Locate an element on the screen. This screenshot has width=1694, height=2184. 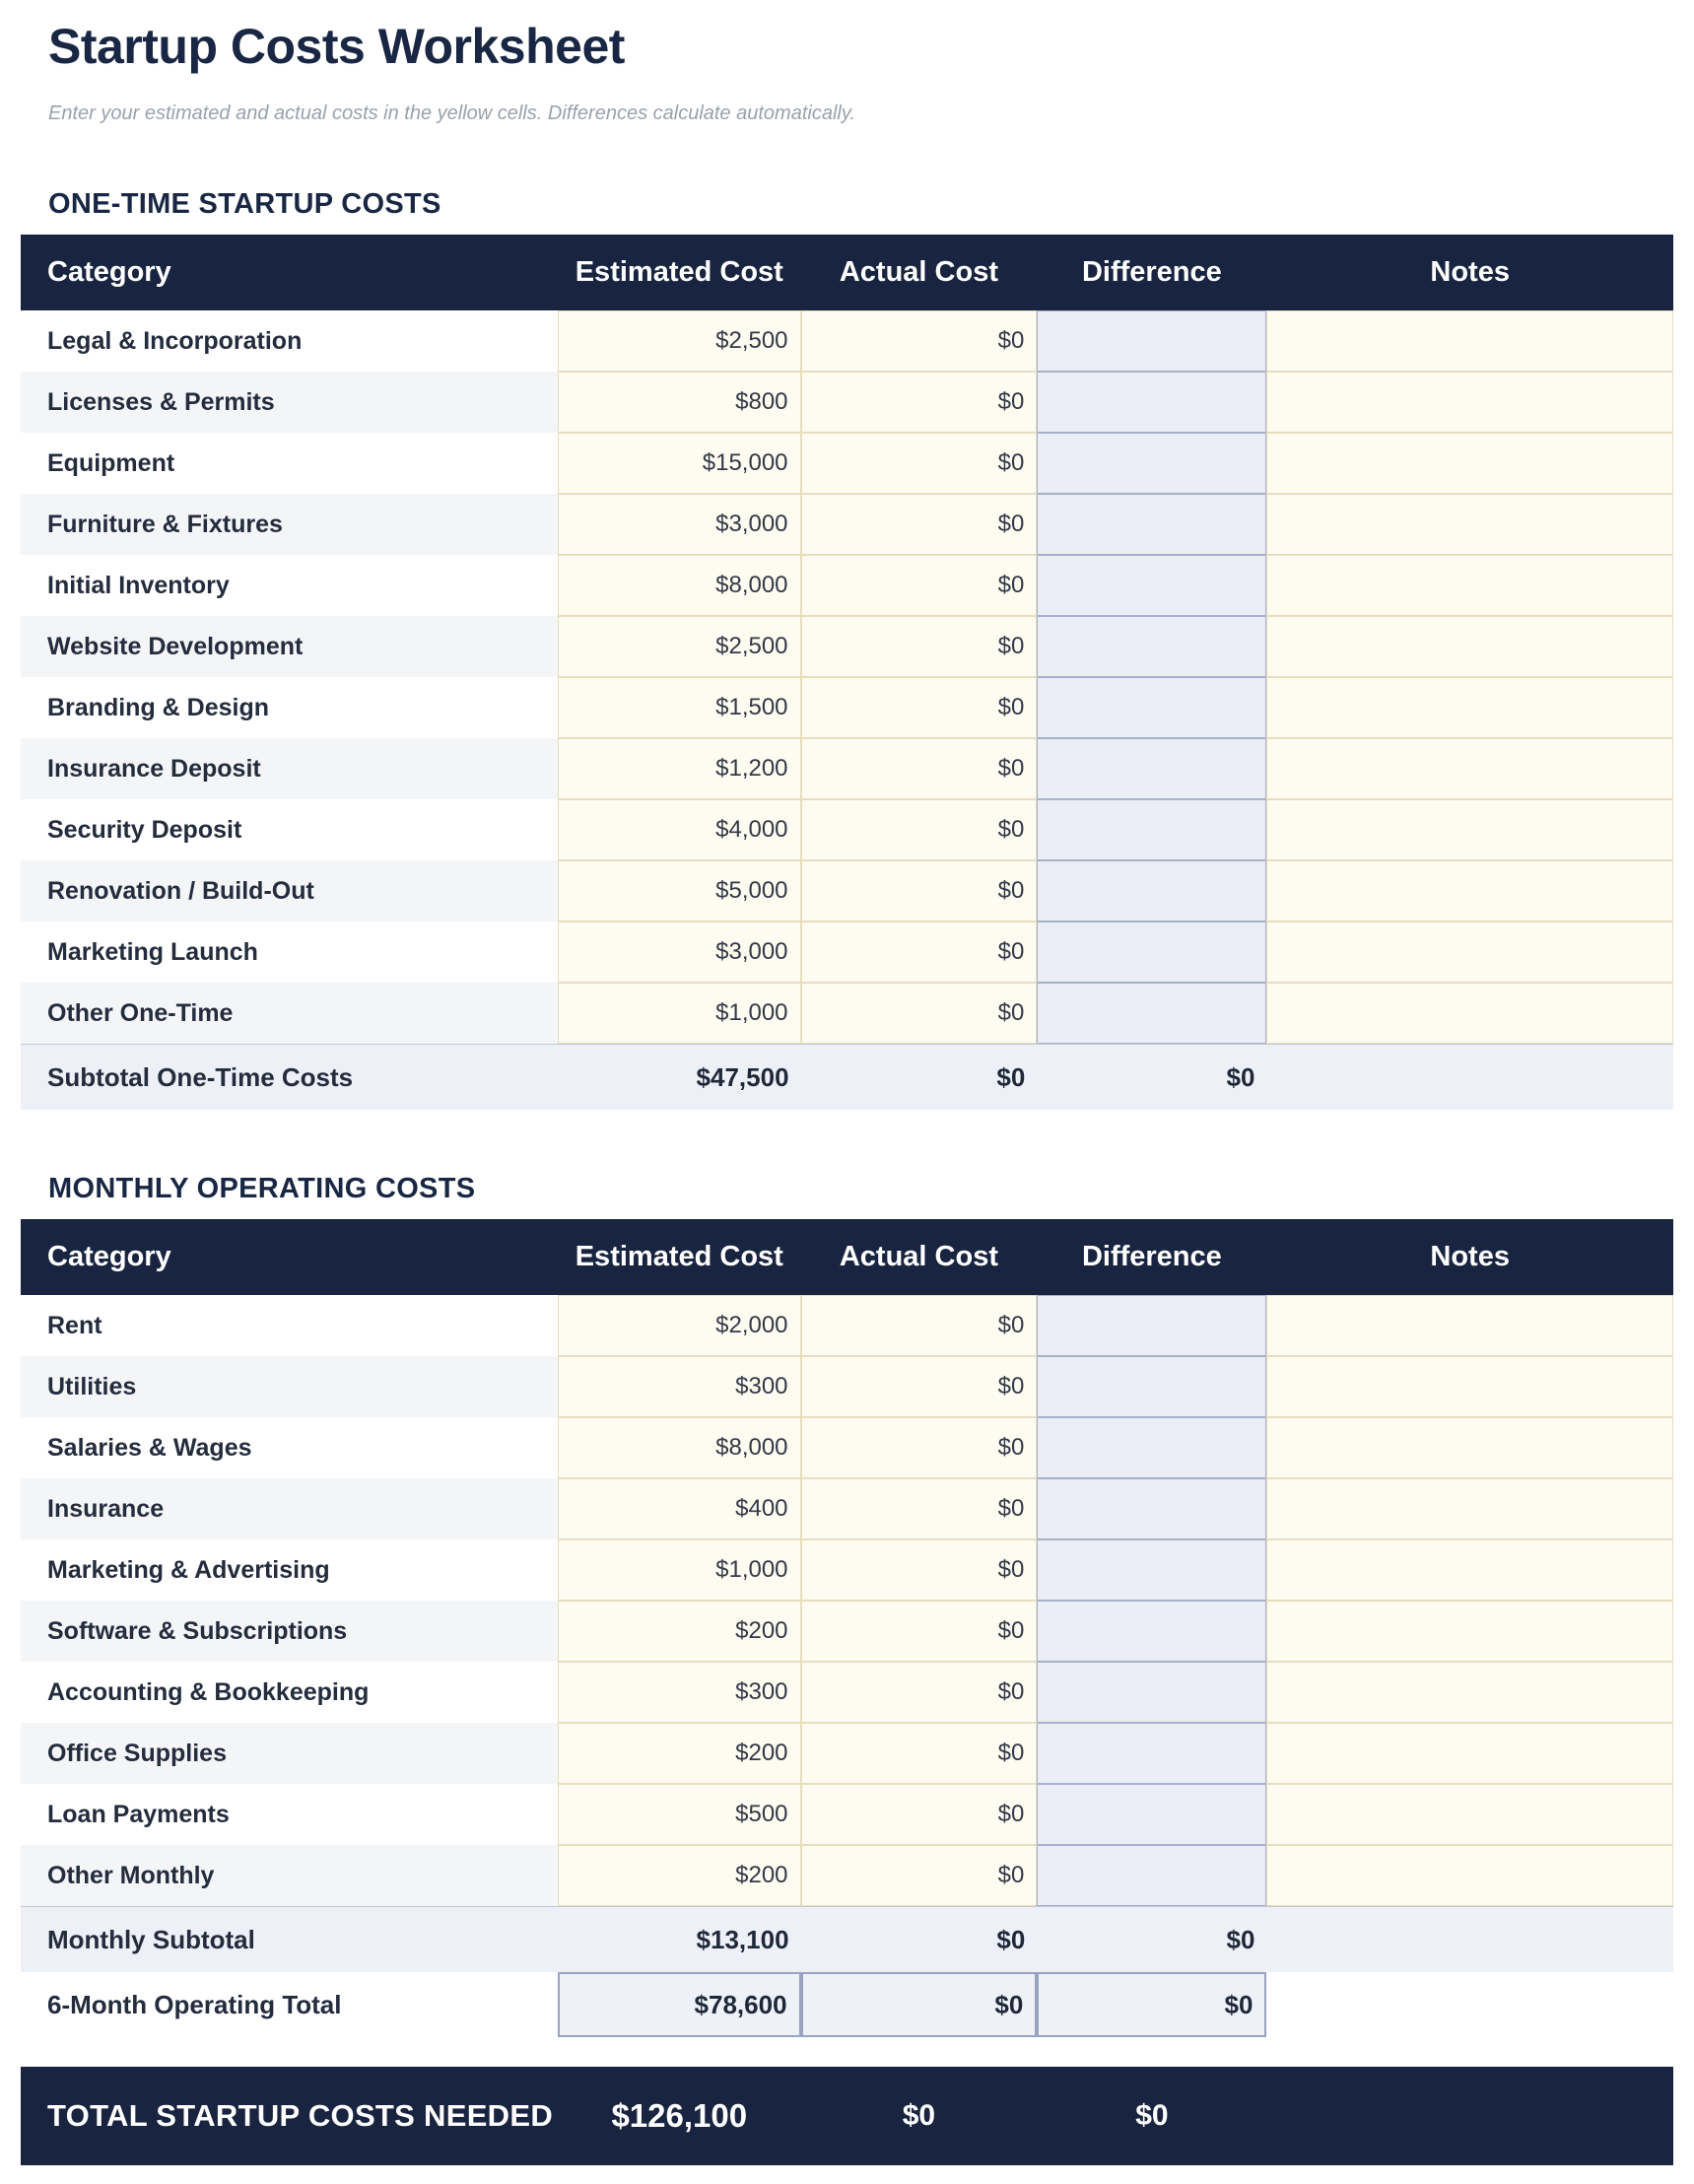
subtotal-label: Subtotal One-Time Costs is located at coordinates (200, 1076).